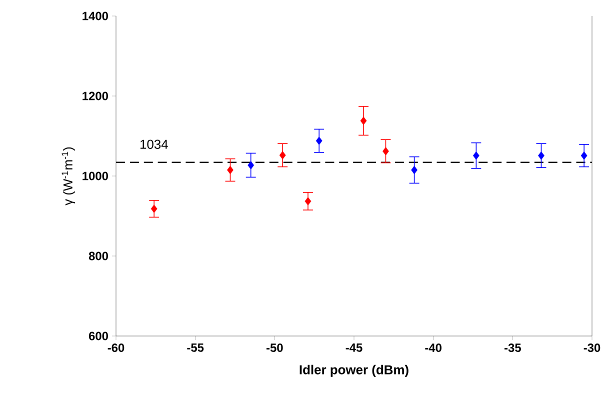 The width and height of the screenshot is (608, 415). What do you see at coordinates (98, 336) in the screenshot?
I see `y-tick-label: 600` at bounding box center [98, 336].